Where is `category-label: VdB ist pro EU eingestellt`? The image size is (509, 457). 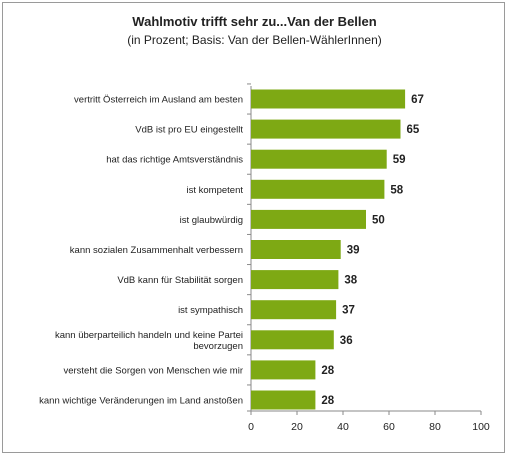 category-label: VdB ist pro EU eingestellt is located at coordinates (189, 130).